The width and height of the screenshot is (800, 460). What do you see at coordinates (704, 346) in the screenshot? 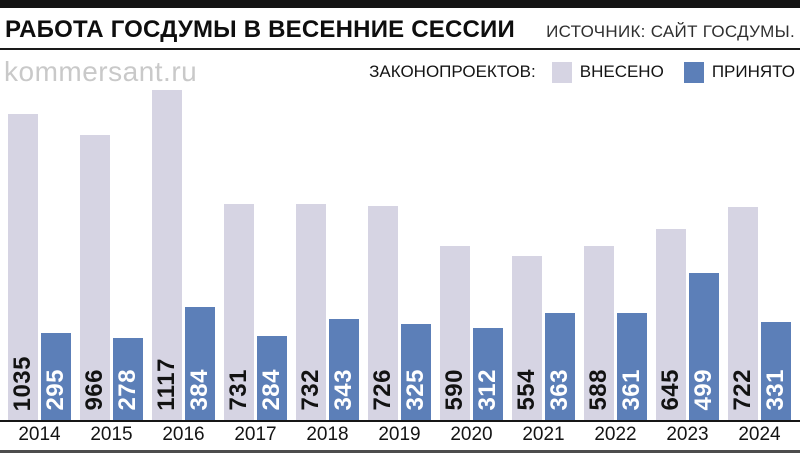
I see `bar-prinyato-2023: 499` at bounding box center [704, 346].